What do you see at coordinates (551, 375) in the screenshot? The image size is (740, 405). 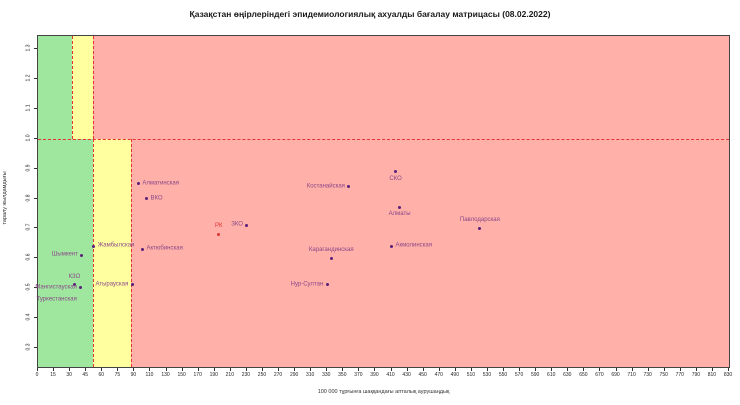 I see `x-tick-label: 610` at bounding box center [551, 375].